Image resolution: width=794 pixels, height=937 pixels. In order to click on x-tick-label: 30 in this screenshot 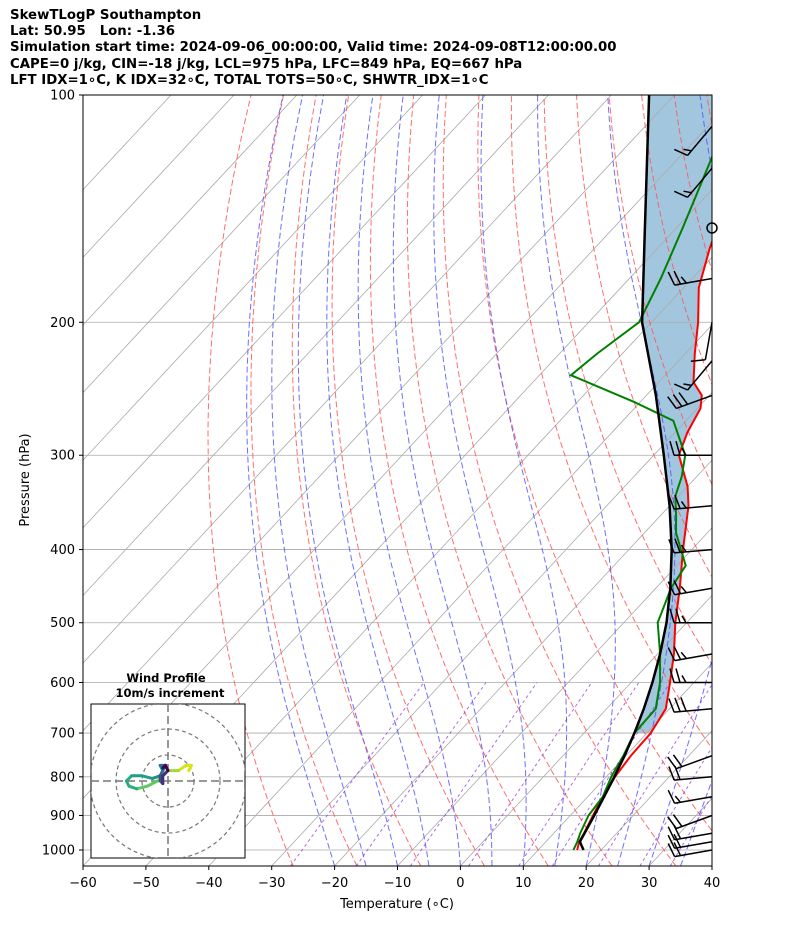, I will do `click(649, 883)`.